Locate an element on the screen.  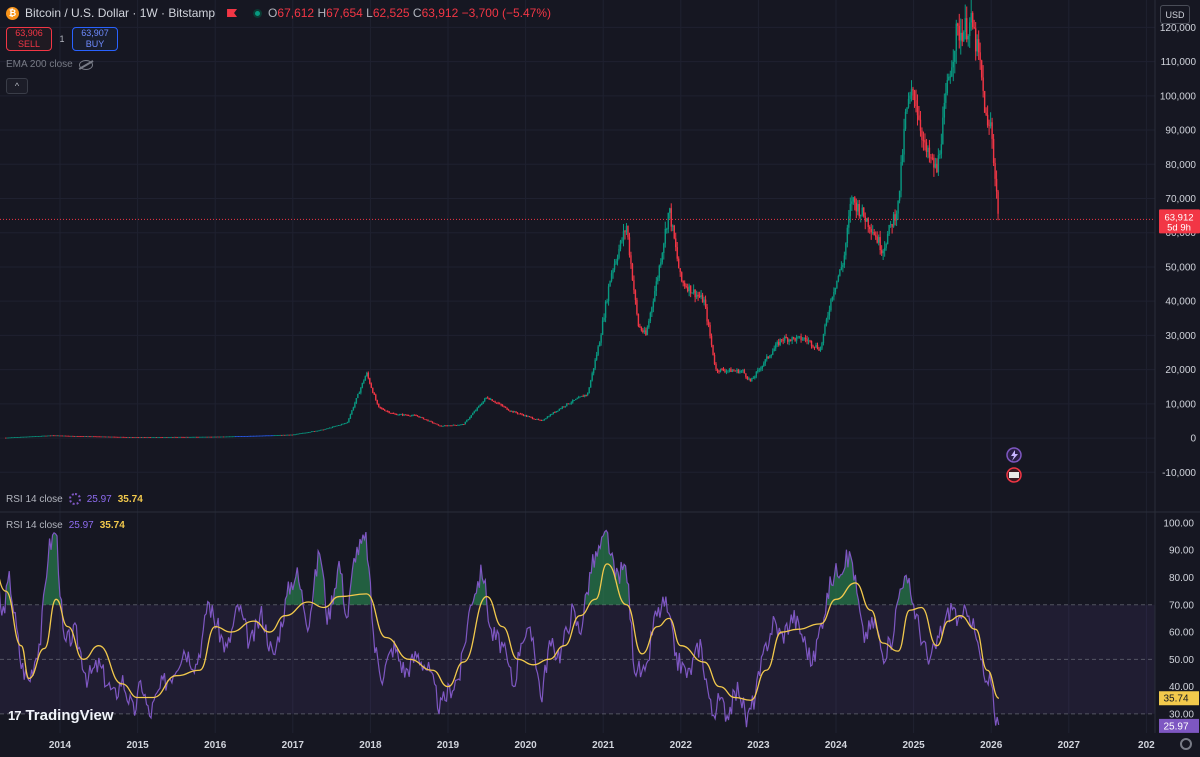
time-tick-label: 2021 is located at coordinates (603, 745).